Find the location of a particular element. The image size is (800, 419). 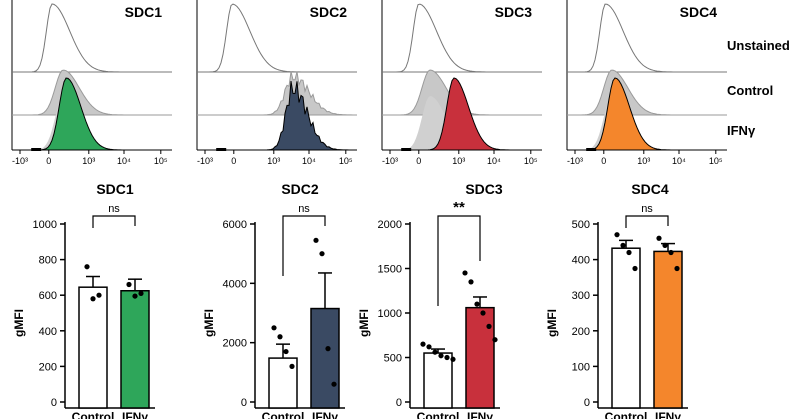

bar-chart-sdc4: SDC4 gMFI 0 100 200 300 400 500 Control IFNγ ns is located at coordinates (616, 300).